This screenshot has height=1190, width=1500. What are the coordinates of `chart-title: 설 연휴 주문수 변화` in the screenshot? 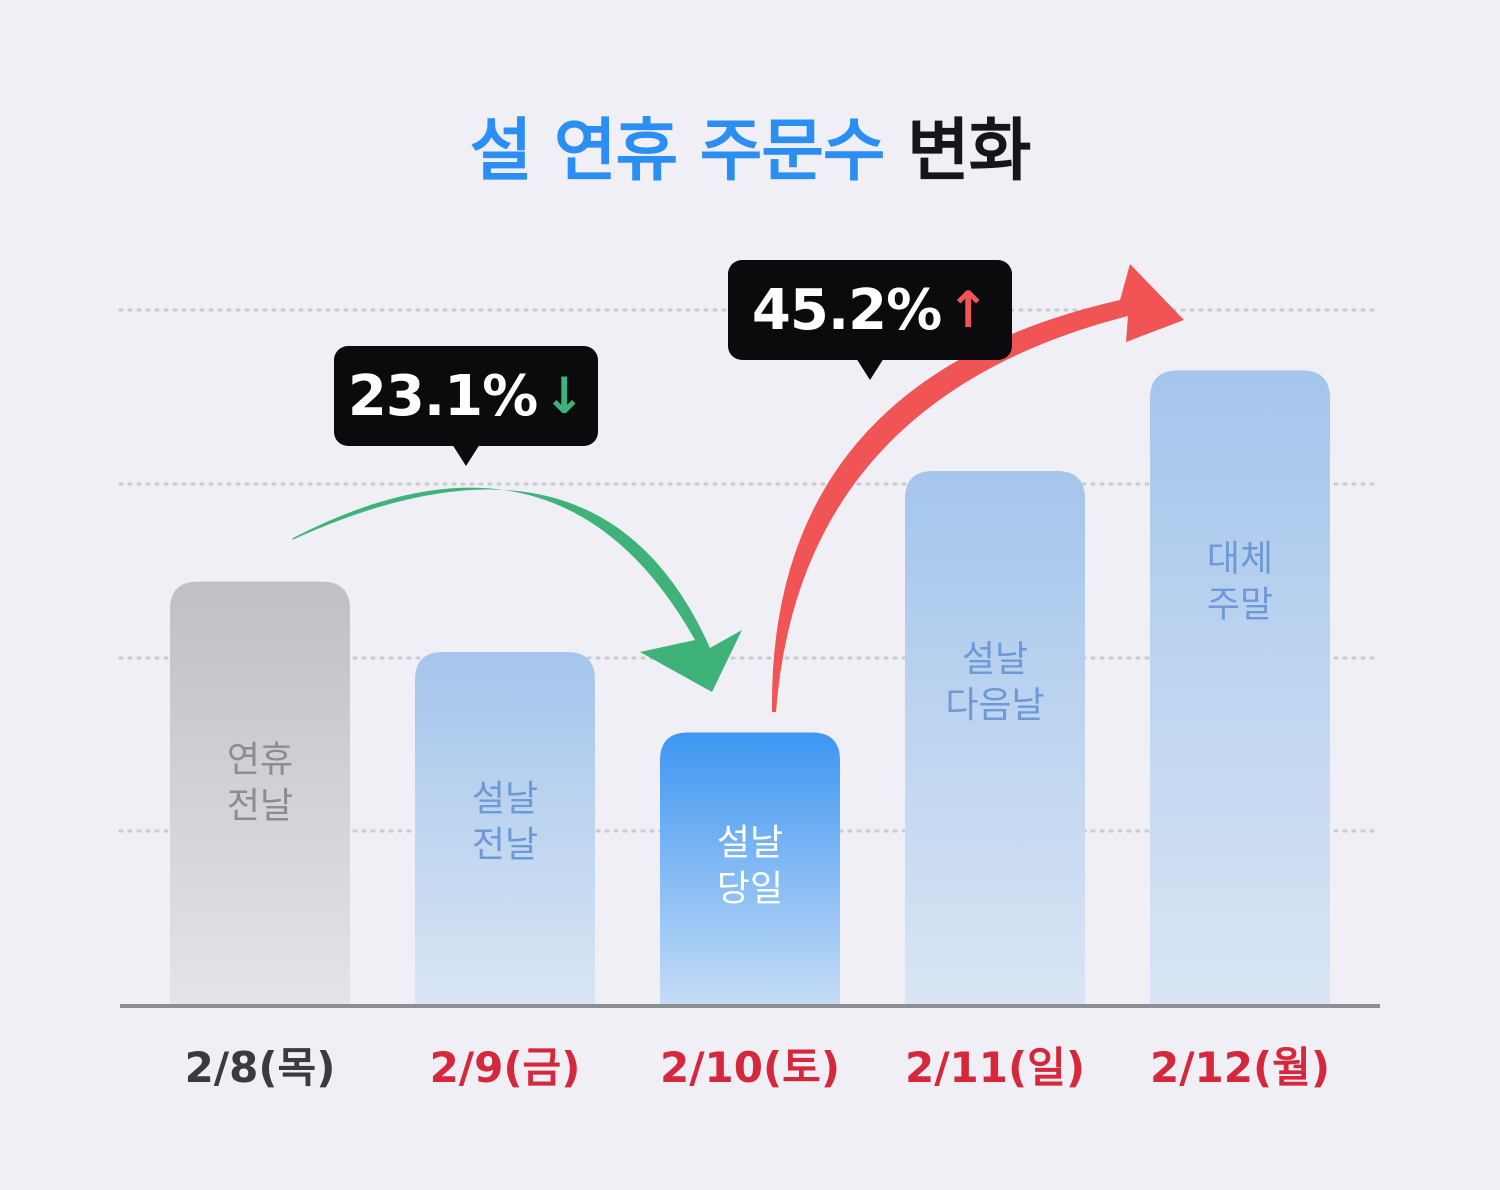 It's located at (750, 144).